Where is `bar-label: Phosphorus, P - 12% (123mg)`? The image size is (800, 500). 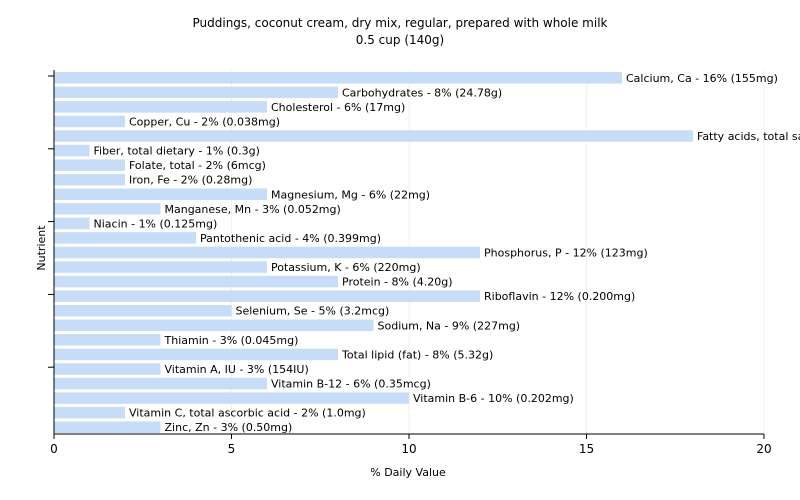 bar-label: Phosphorus, P - 12% (123mg) is located at coordinates (566, 253).